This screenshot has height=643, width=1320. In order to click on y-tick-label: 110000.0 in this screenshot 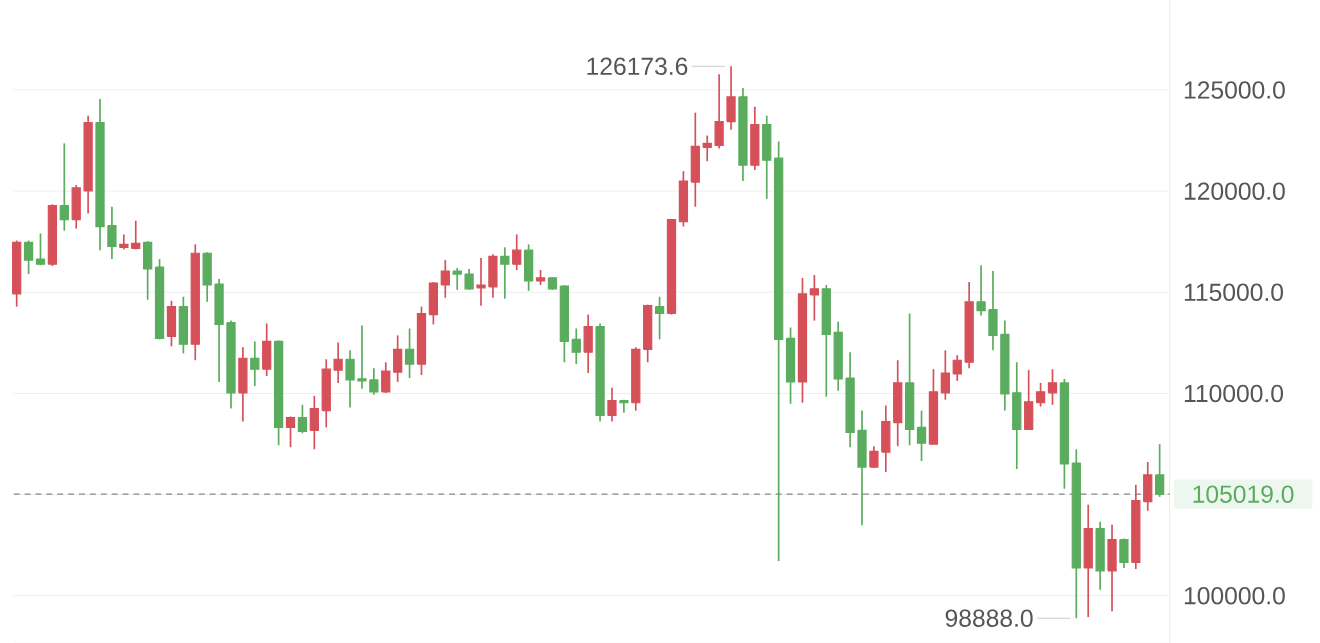, I will do `click(1234, 393)`.